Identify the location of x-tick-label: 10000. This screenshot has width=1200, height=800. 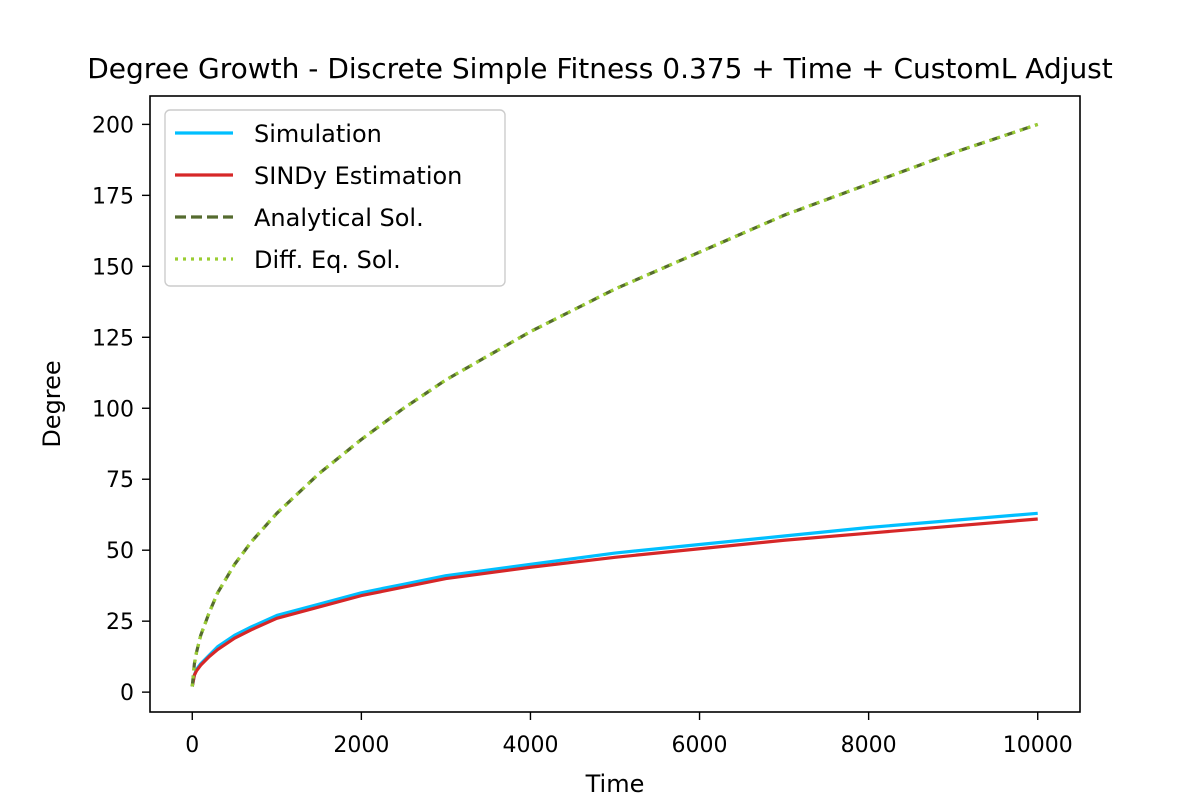
(1038, 745).